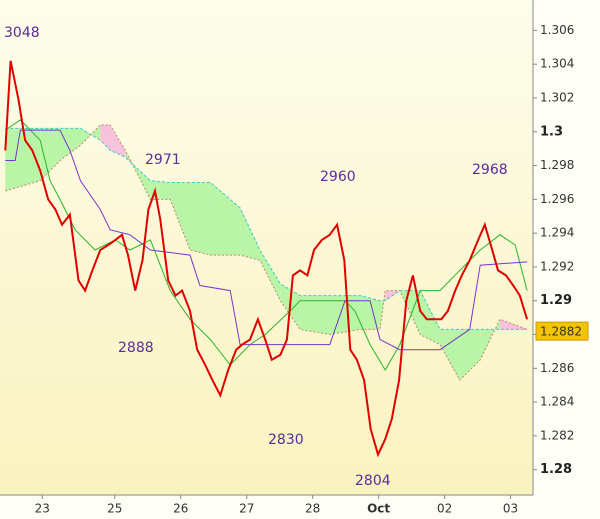  I want to click on x-tick-label: 23, so click(42, 509).